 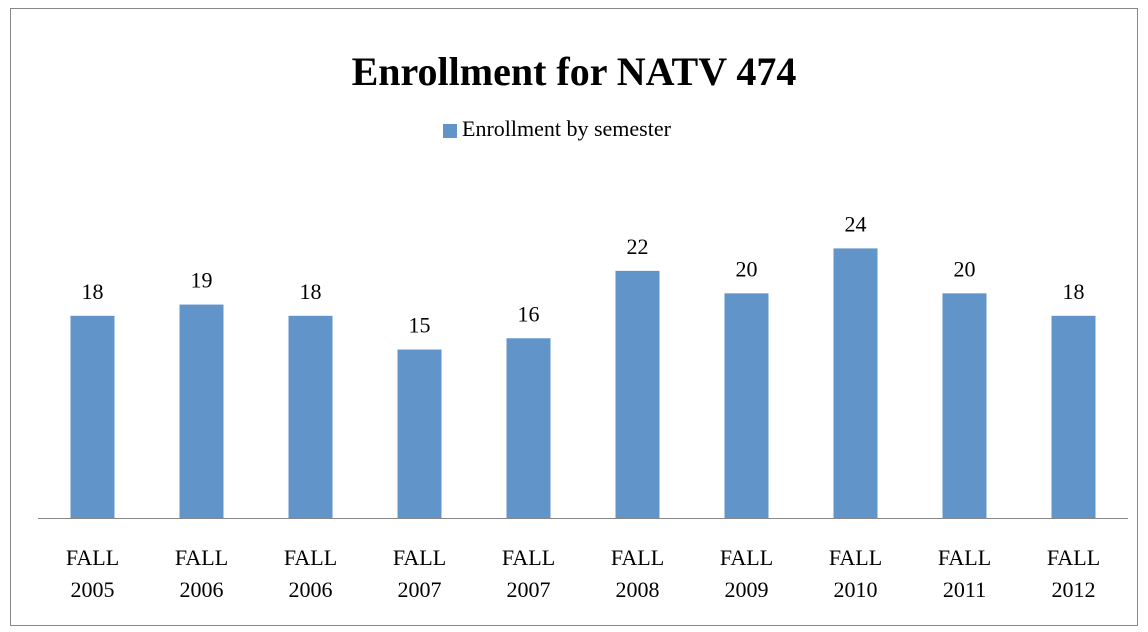 What do you see at coordinates (638, 589) in the screenshot?
I see `x-tick-label-line: 2008` at bounding box center [638, 589].